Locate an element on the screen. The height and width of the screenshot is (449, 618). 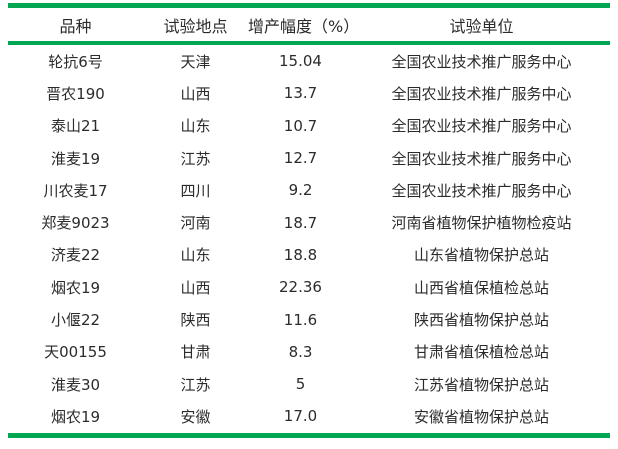
cell-test-unit: 安徽省植物保护总站 is located at coordinates (481, 416).